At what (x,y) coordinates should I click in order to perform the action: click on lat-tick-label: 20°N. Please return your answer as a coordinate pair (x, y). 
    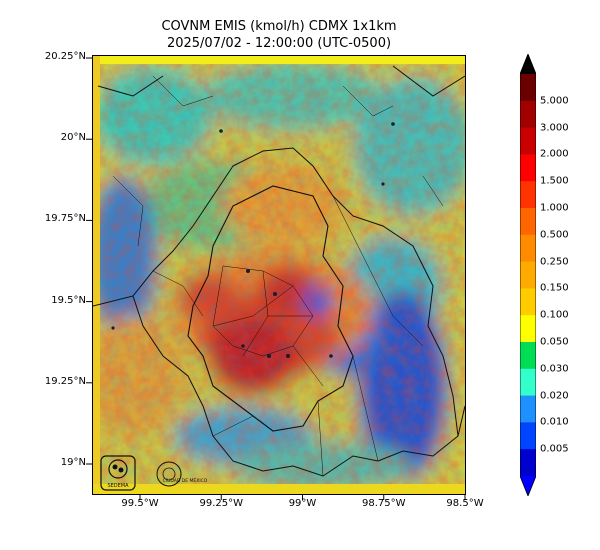
    Looking at the image, I should click on (73, 138).